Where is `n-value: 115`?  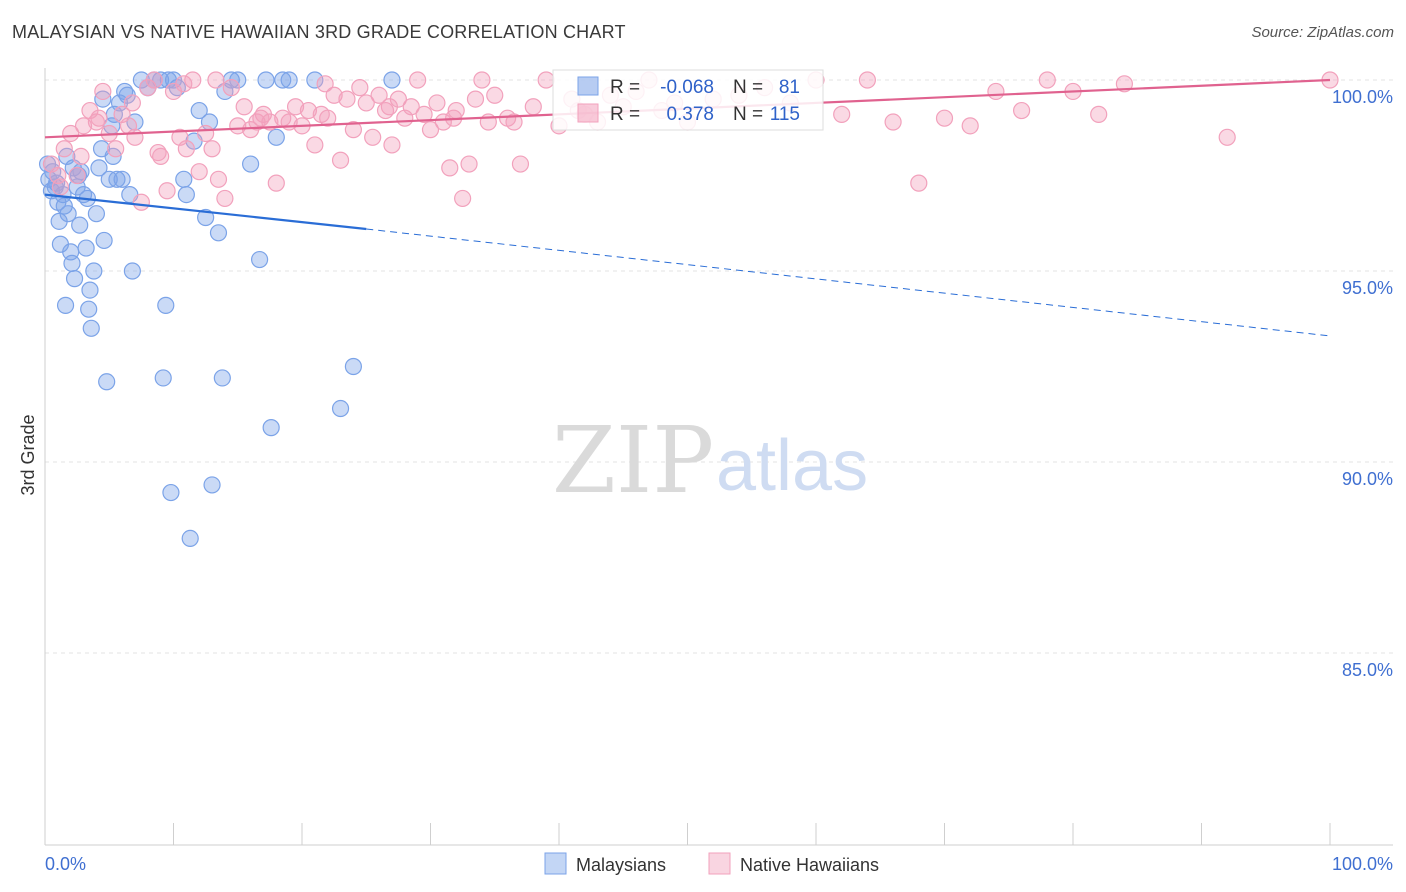
n-value: 115 is located at coordinates (785, 114).